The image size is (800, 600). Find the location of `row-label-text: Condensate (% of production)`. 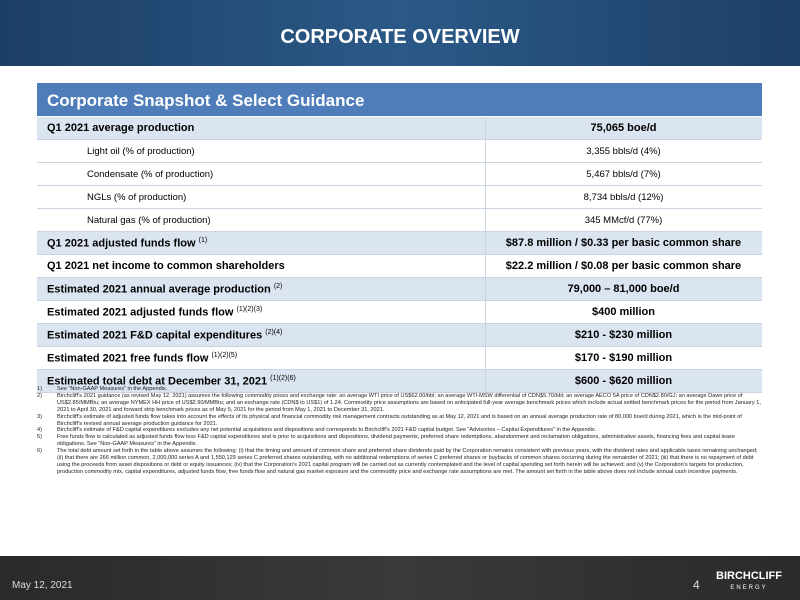

row-label-text: Condensate (% of production) is located at coordinates (150, 174).